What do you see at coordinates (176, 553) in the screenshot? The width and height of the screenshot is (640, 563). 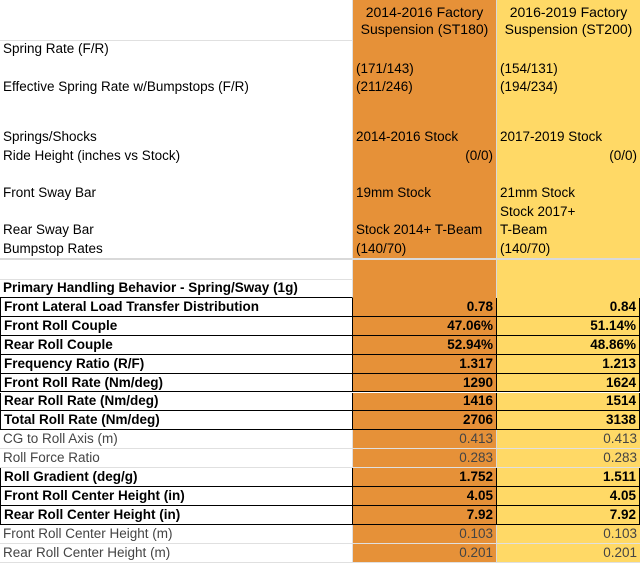 I see `metric-label-cell: Rear Roll Center Height (m)` at bounding box center [176, 553].